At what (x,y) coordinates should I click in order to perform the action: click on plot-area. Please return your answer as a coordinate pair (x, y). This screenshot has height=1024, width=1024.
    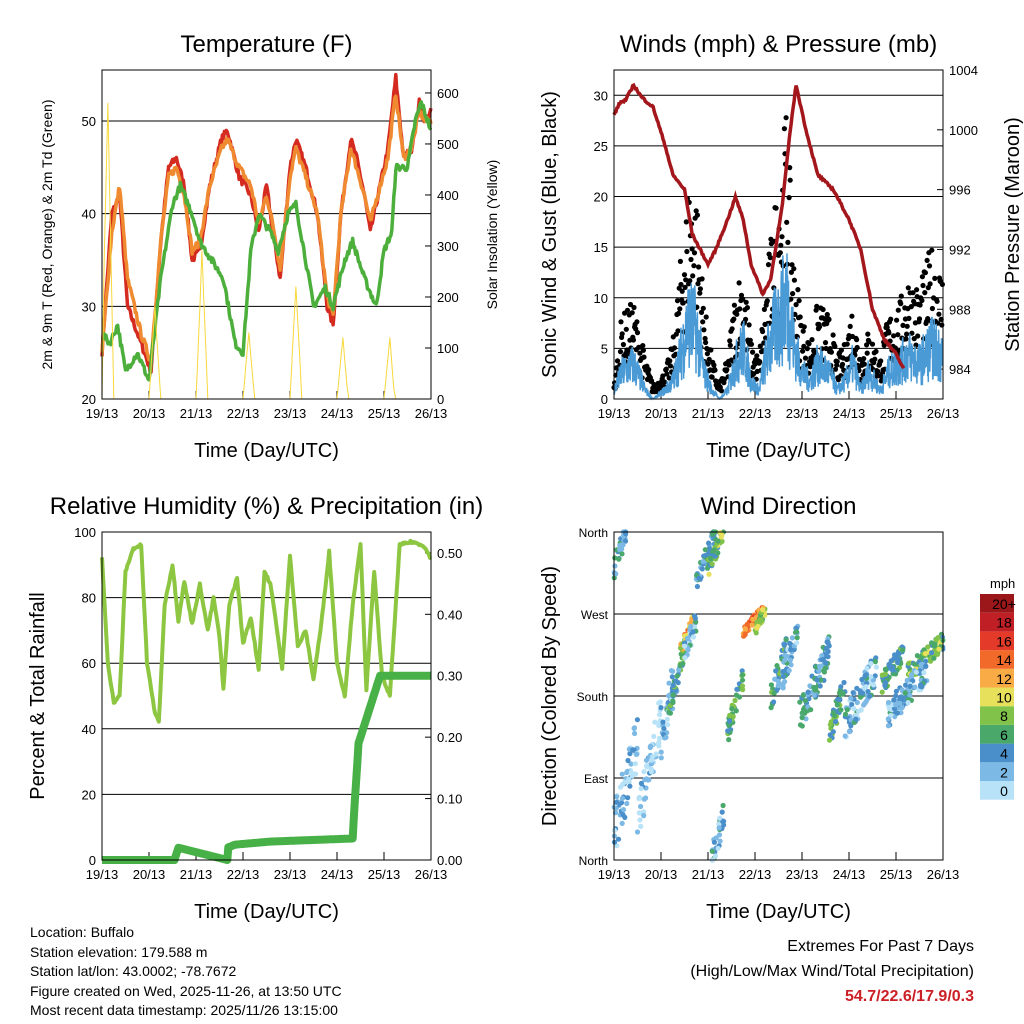
    Looking at the image, I should click on (266, 236).